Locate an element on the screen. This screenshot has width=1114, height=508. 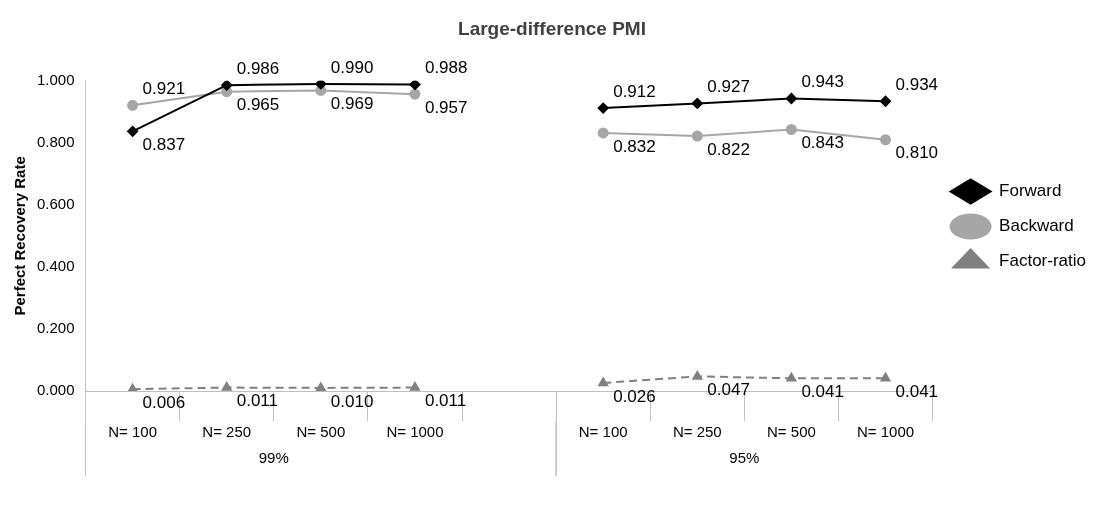
y-tick-label: 0.600 is located at coordinates (55, 204).